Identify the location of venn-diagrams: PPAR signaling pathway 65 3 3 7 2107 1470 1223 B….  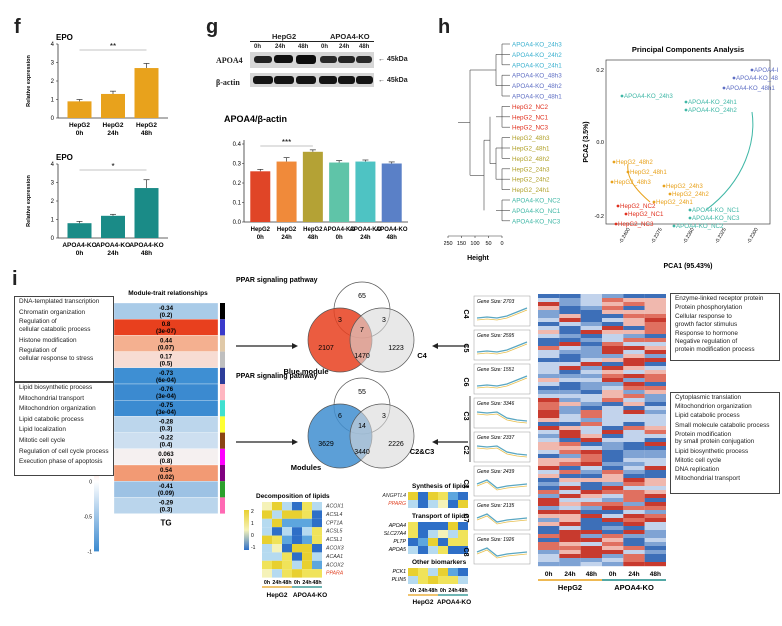
(352, 373).